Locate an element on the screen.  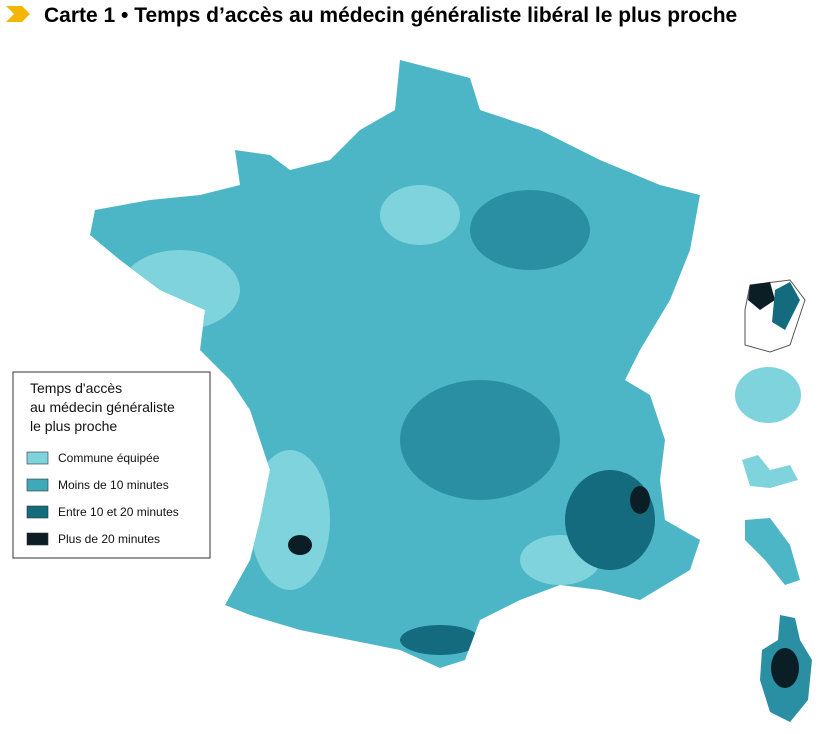
legend-label: Commune équipée is located at coordinates (109, 458).